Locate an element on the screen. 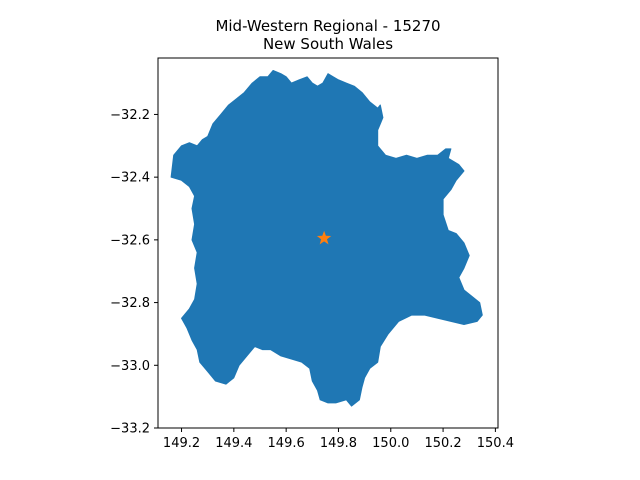  y-tick-label: −33.0 is located at coordinates (130, 366).